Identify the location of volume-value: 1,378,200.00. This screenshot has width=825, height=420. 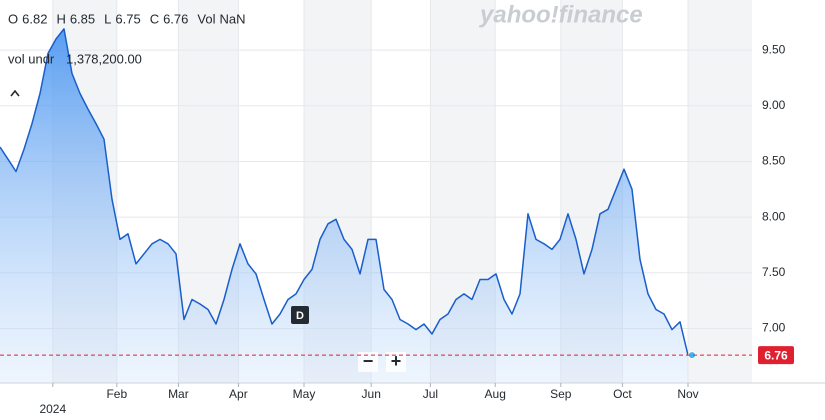
(104, 58).